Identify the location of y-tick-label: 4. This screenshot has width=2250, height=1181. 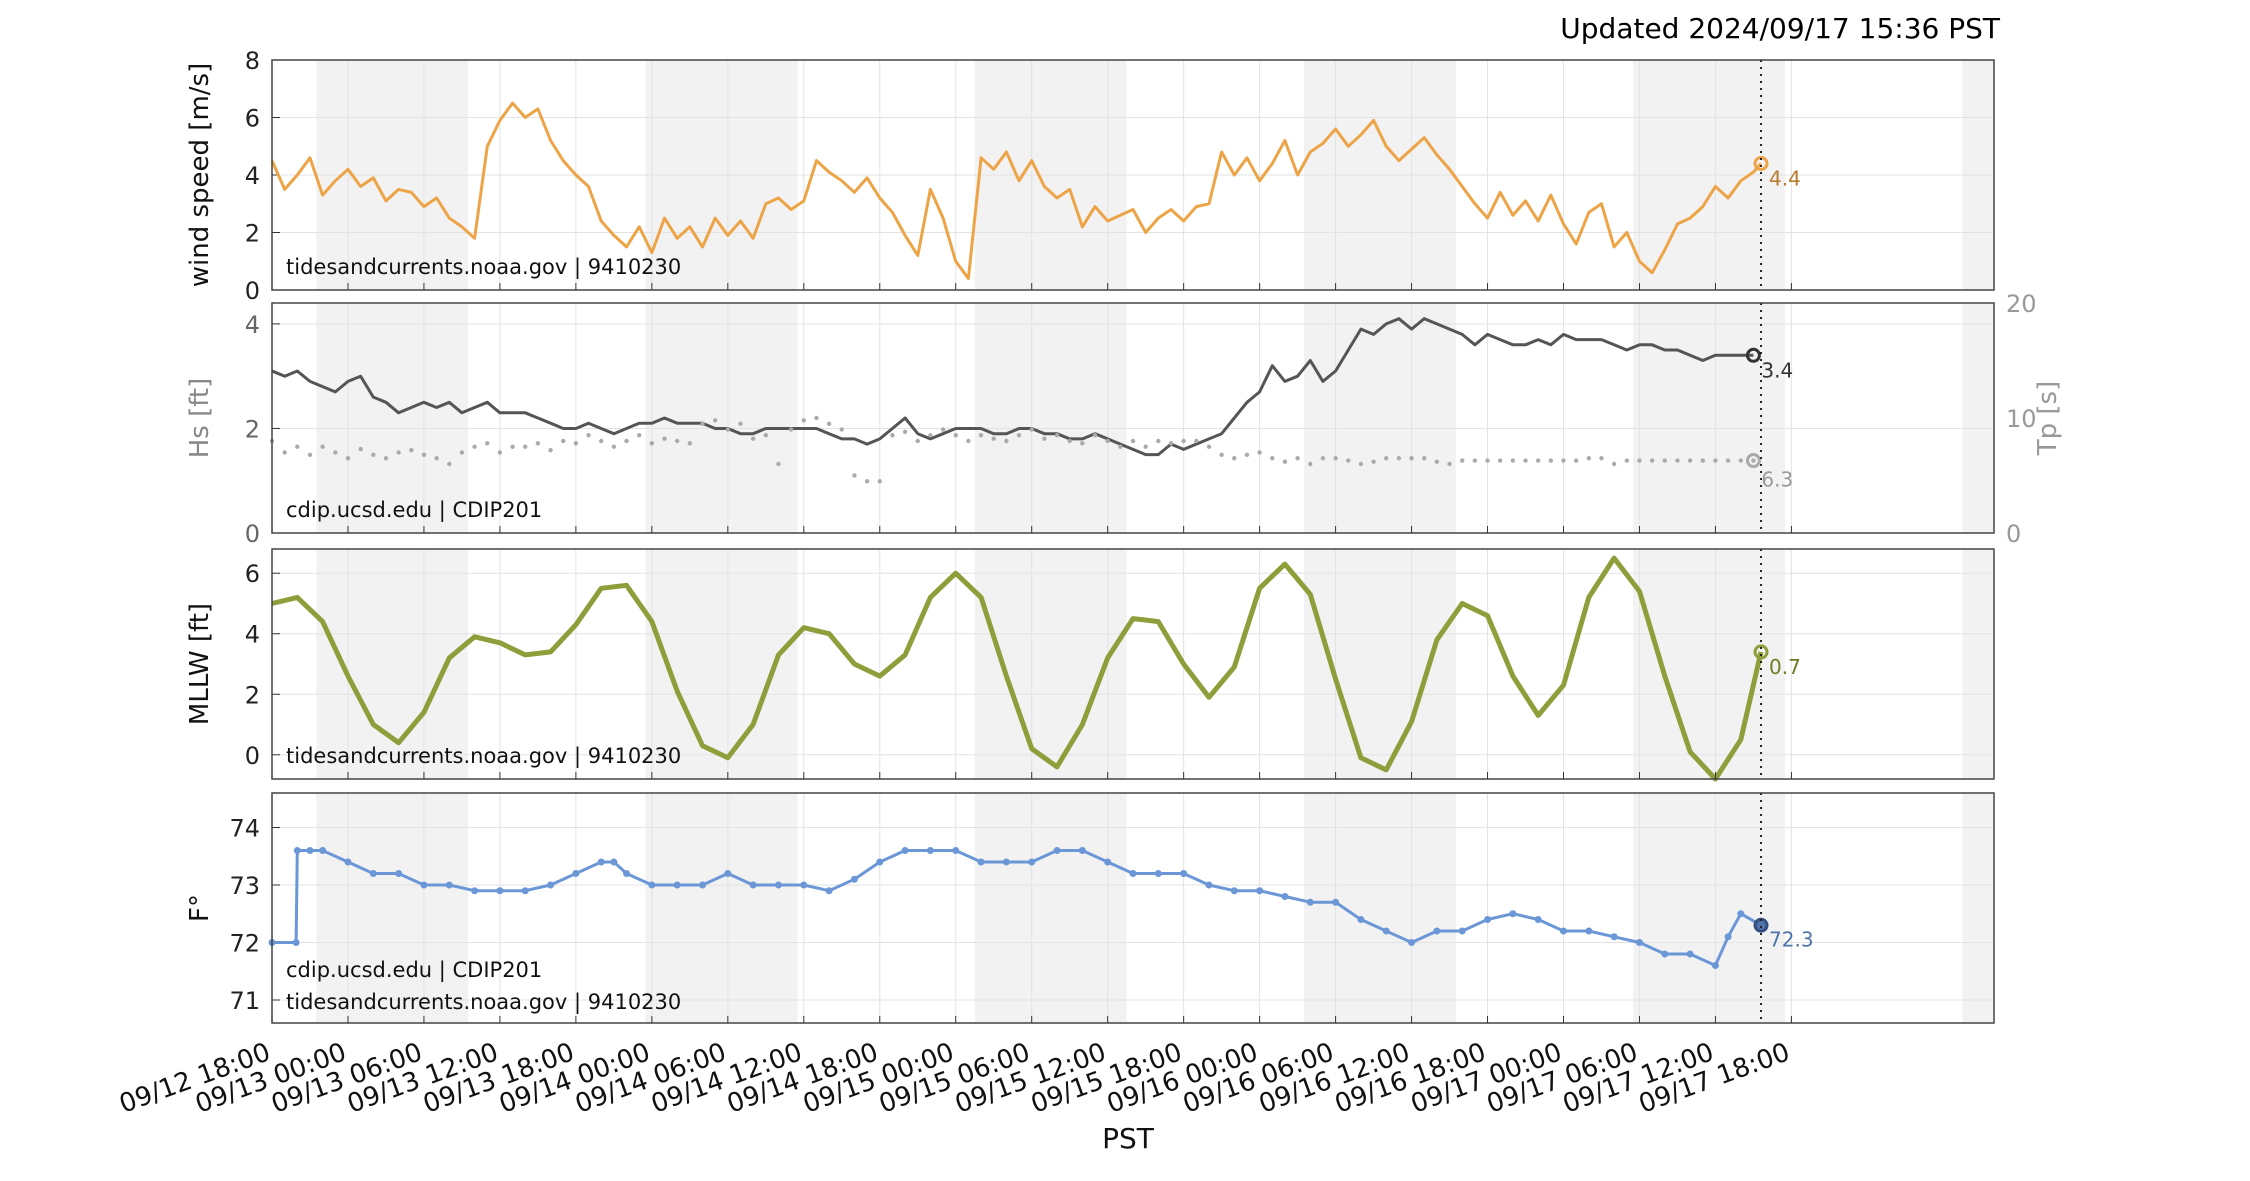
(252, 176).